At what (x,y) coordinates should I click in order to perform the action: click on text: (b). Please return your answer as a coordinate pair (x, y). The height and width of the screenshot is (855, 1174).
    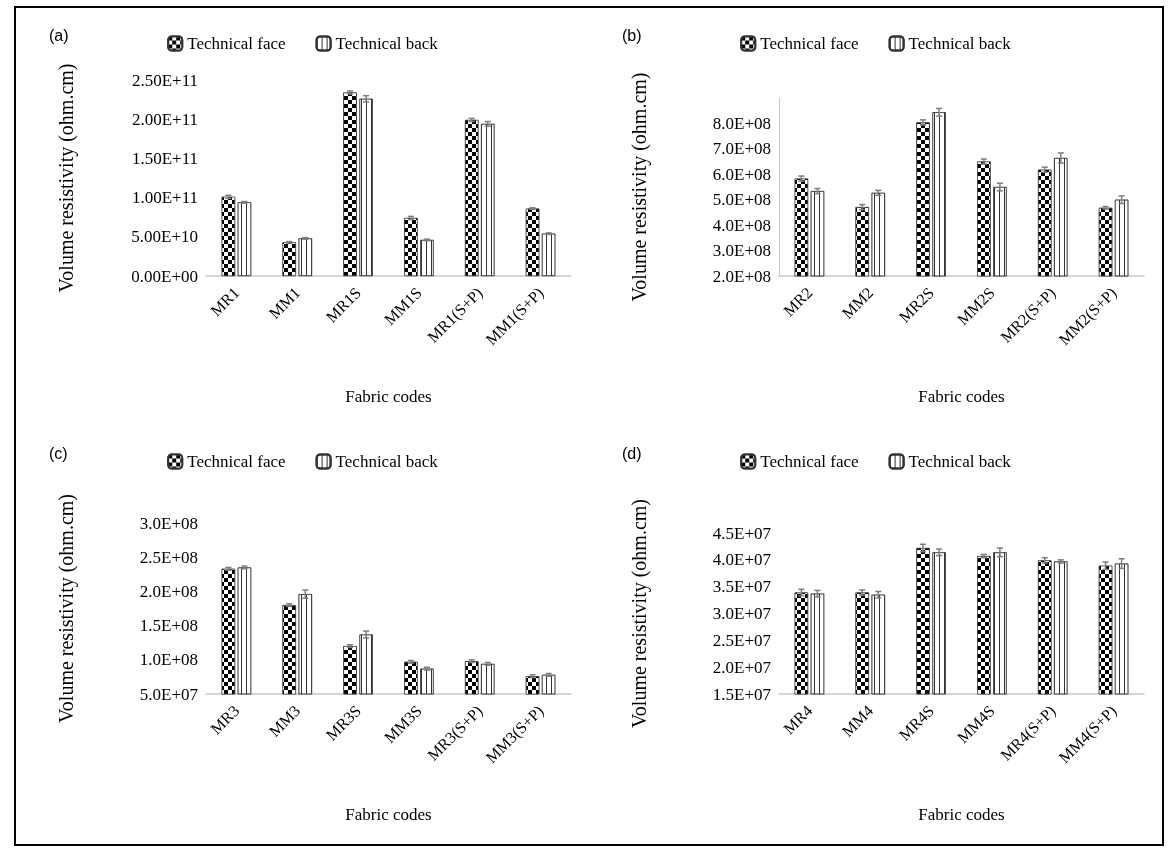
    Looking at the image, I should click on (632, 35).